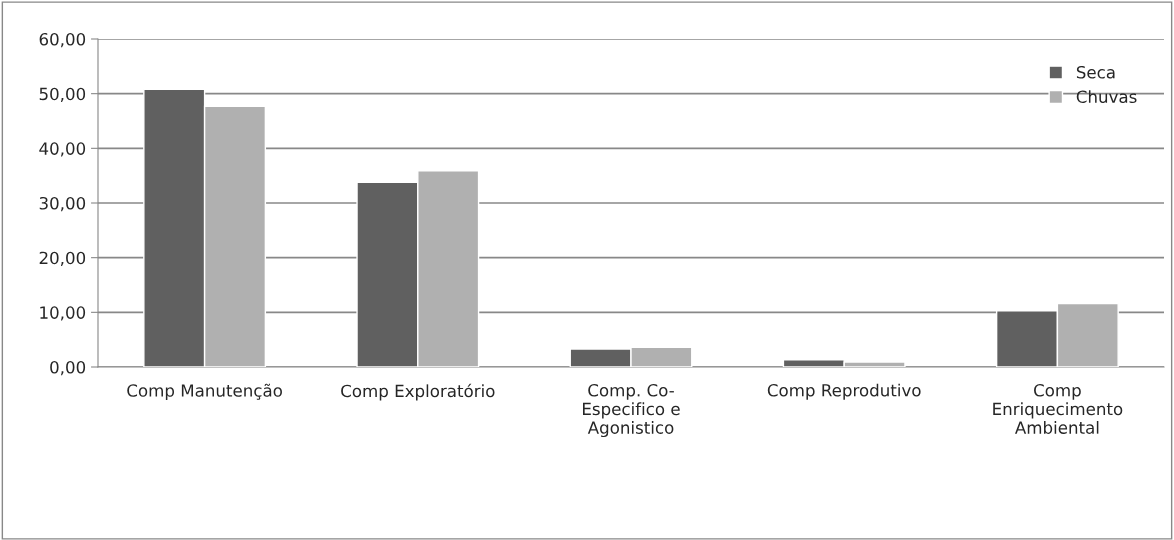 Image resolution: width=1174 pixels, height=540 pixels. Describe the element at coordinates (1106, 97) in the screenshot. I see `legend-label: Chuvas` at that location.